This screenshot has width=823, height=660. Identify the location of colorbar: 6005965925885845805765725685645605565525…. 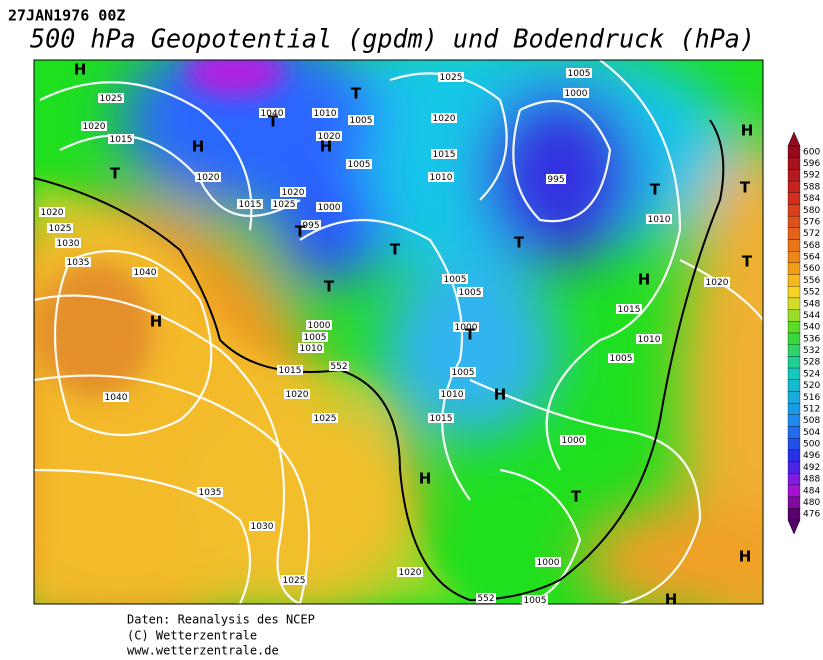
(803, 333).